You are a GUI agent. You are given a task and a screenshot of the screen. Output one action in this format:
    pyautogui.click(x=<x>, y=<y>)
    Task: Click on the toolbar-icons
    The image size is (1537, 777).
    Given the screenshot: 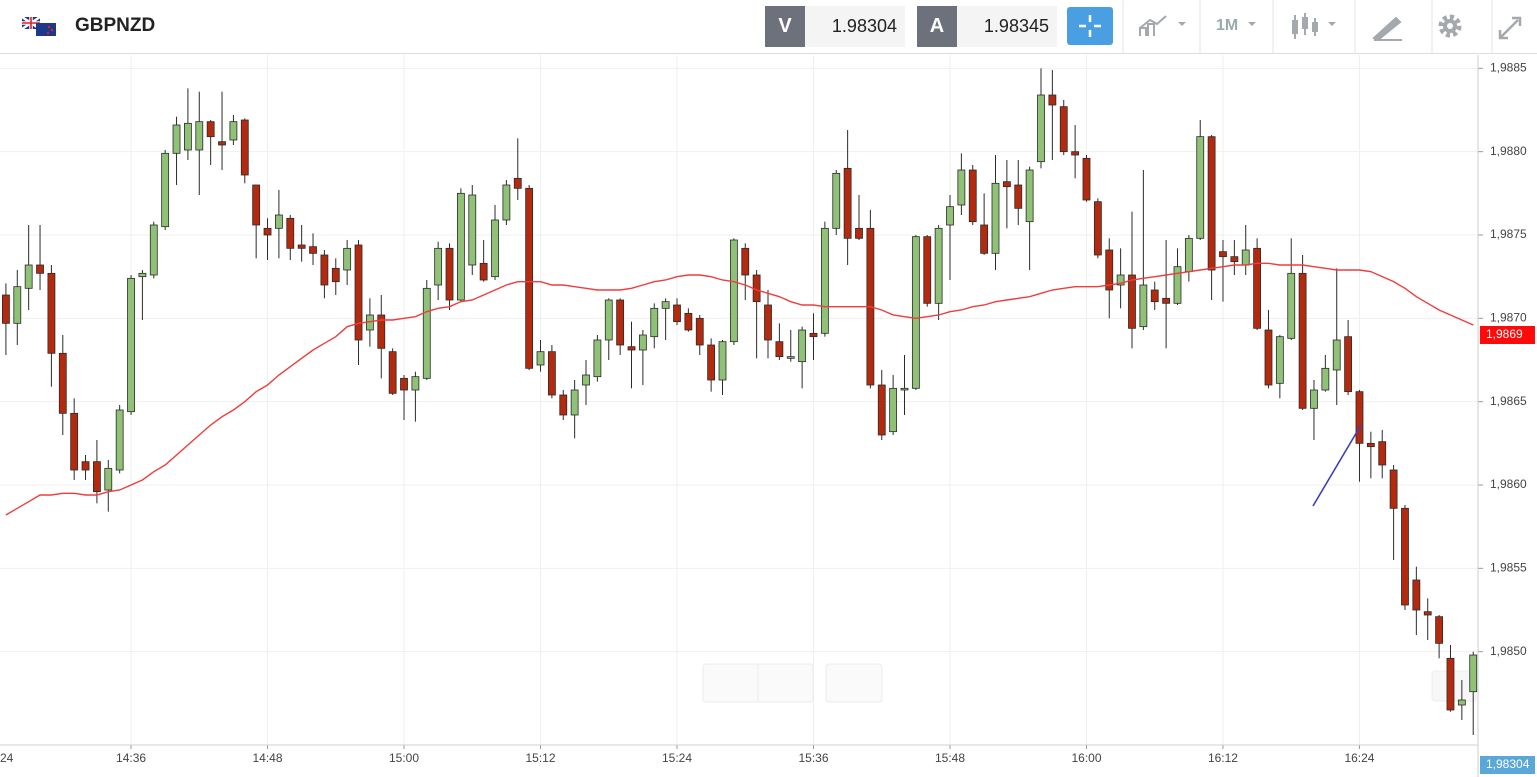 What is the action you would take?
    pyautogui.click(x=1322, y=27)
    